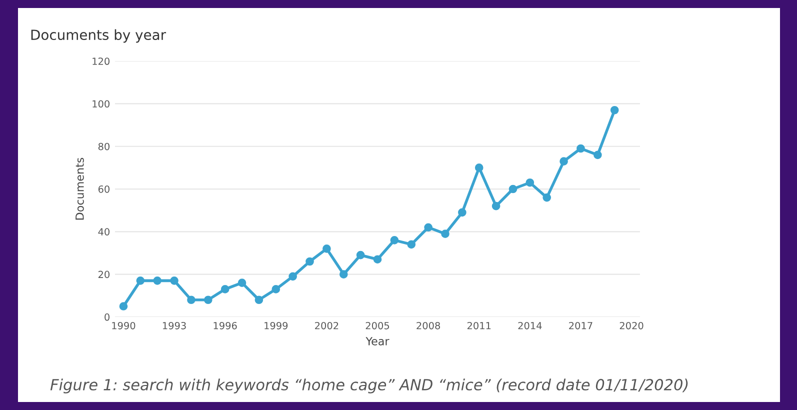  Describe the element at coordinates (479, 326) in the screenshot. I see `x-tick-label: 2011` at that location.